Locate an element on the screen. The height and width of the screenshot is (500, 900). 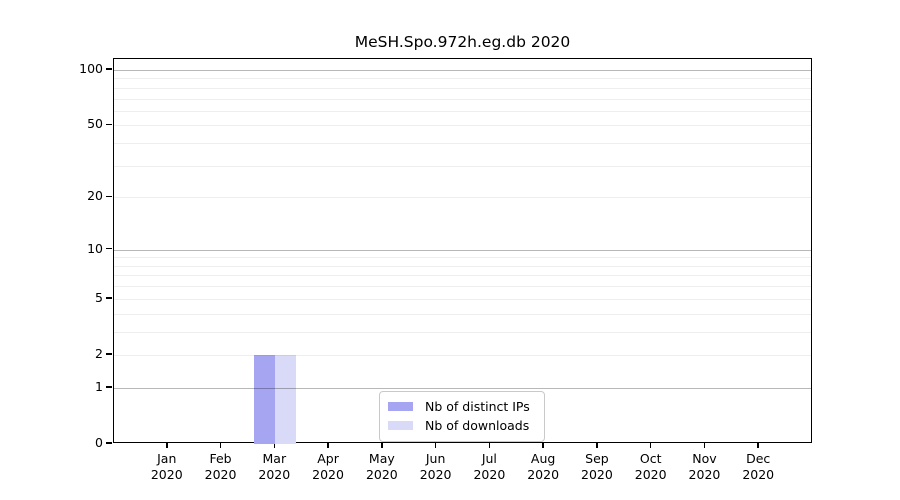
legend-item: Nb of distinct IPs is located at coordinates (462, 406).